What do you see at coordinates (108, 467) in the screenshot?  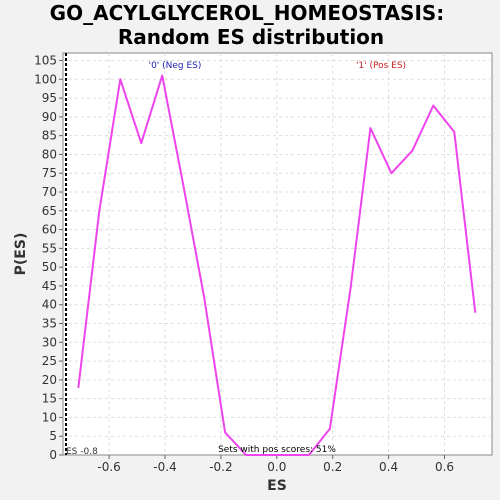 I see `x-tick-label: -0.6` at bounding box center [108, 467].